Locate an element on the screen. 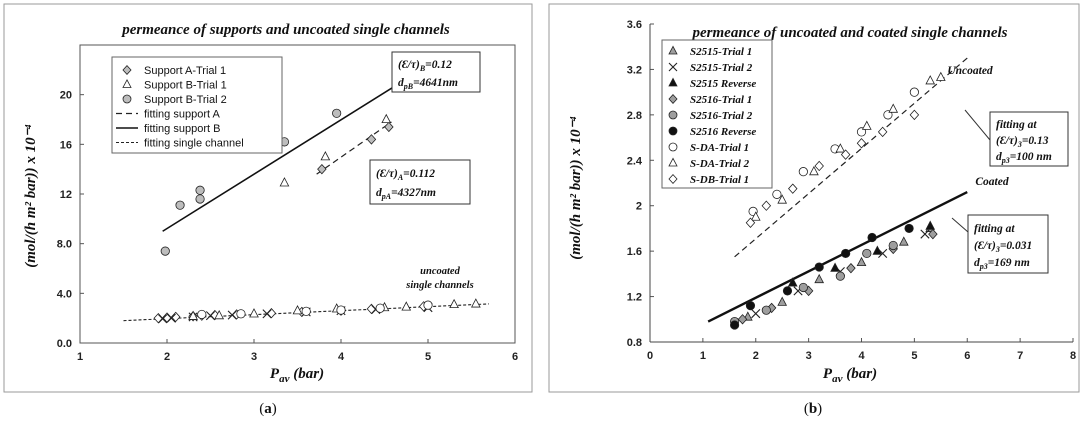  y-tick-label: 2.4 is located at coordinates (635, 161).